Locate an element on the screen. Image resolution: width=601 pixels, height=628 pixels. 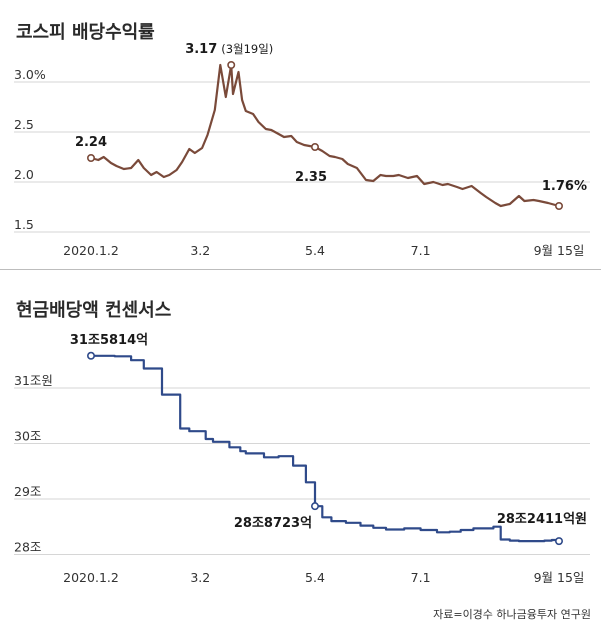
peak-value-label: 3.17 is located at coordinates (201, 49).